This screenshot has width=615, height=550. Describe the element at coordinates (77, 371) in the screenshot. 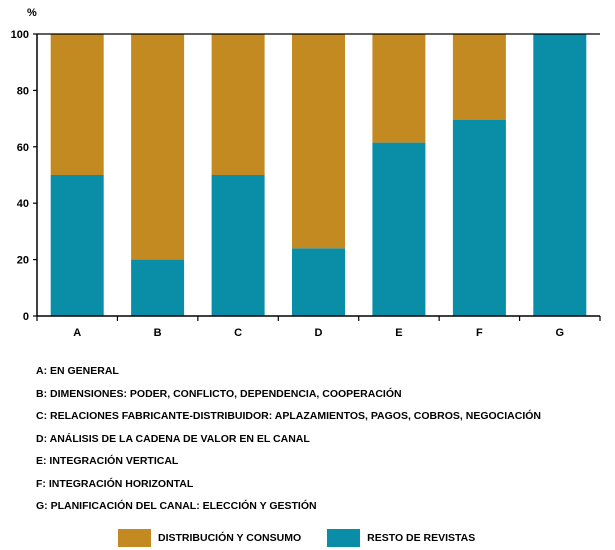

I see `note-a: A: EN GENERAL` at that location.